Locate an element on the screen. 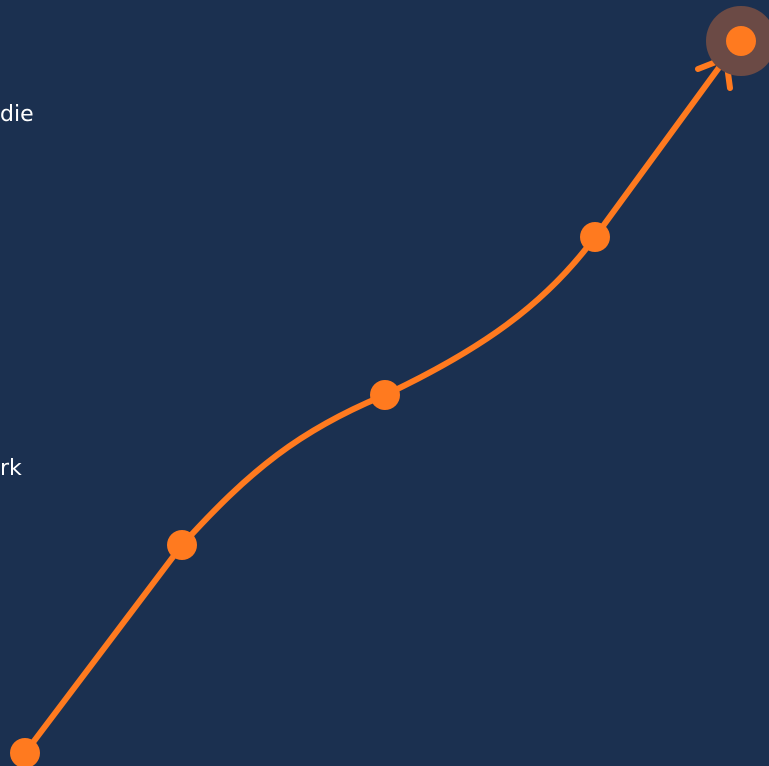  endpoint-node is located at coordinates (741, 41).